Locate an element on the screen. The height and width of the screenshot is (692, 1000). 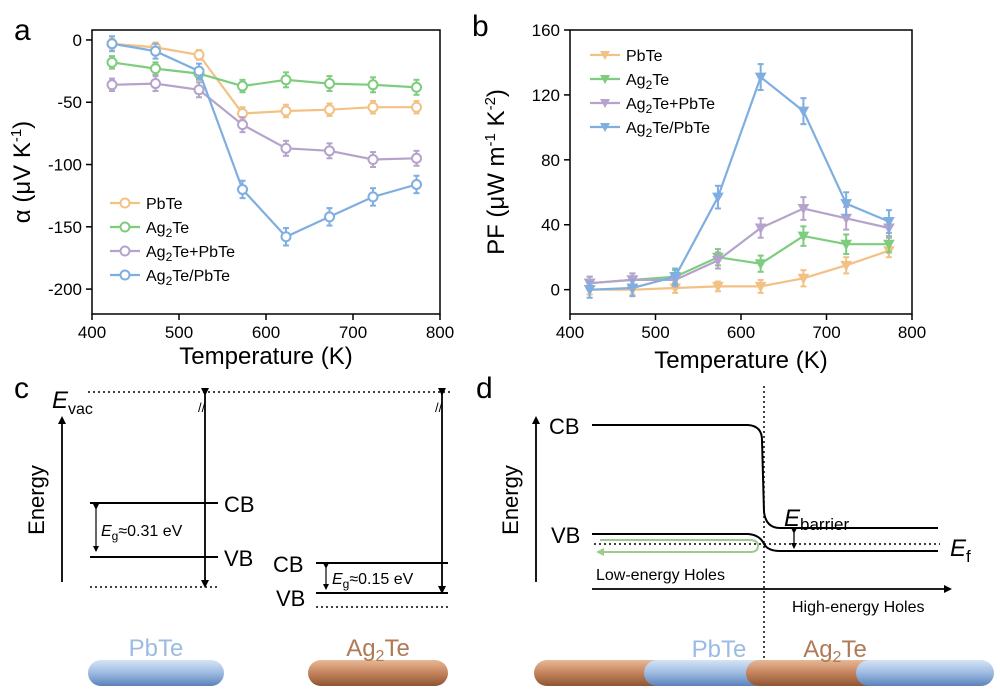
panel-a-y-label: α (μV K-1) is located at coordinates (22, 172).